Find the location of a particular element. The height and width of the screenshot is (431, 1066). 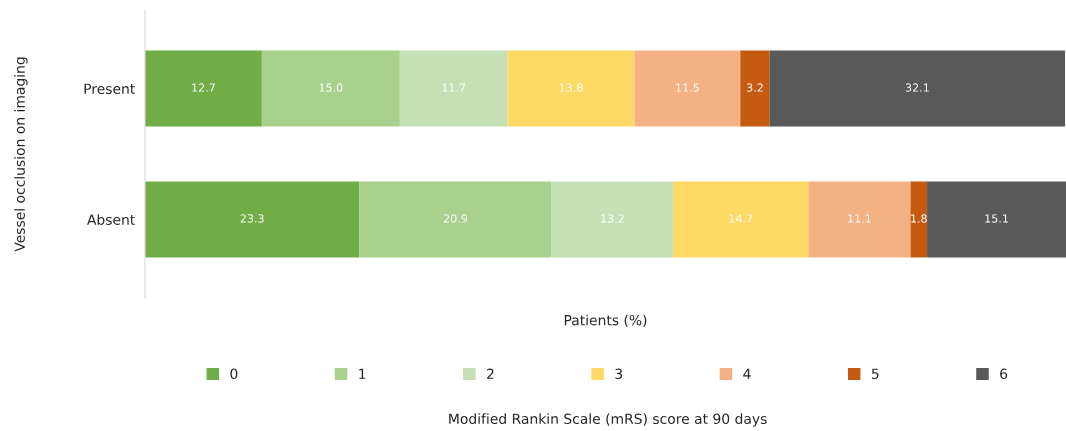

data-label: 3.2 is located at coordinates (755, 87).